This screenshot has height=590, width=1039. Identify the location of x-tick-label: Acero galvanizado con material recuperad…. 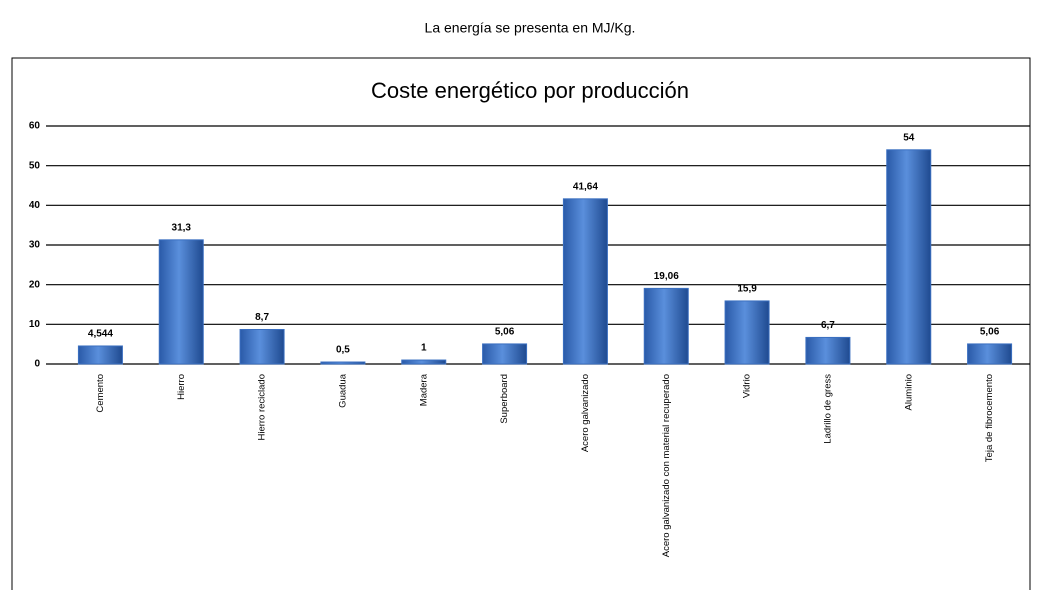
(666, 465).